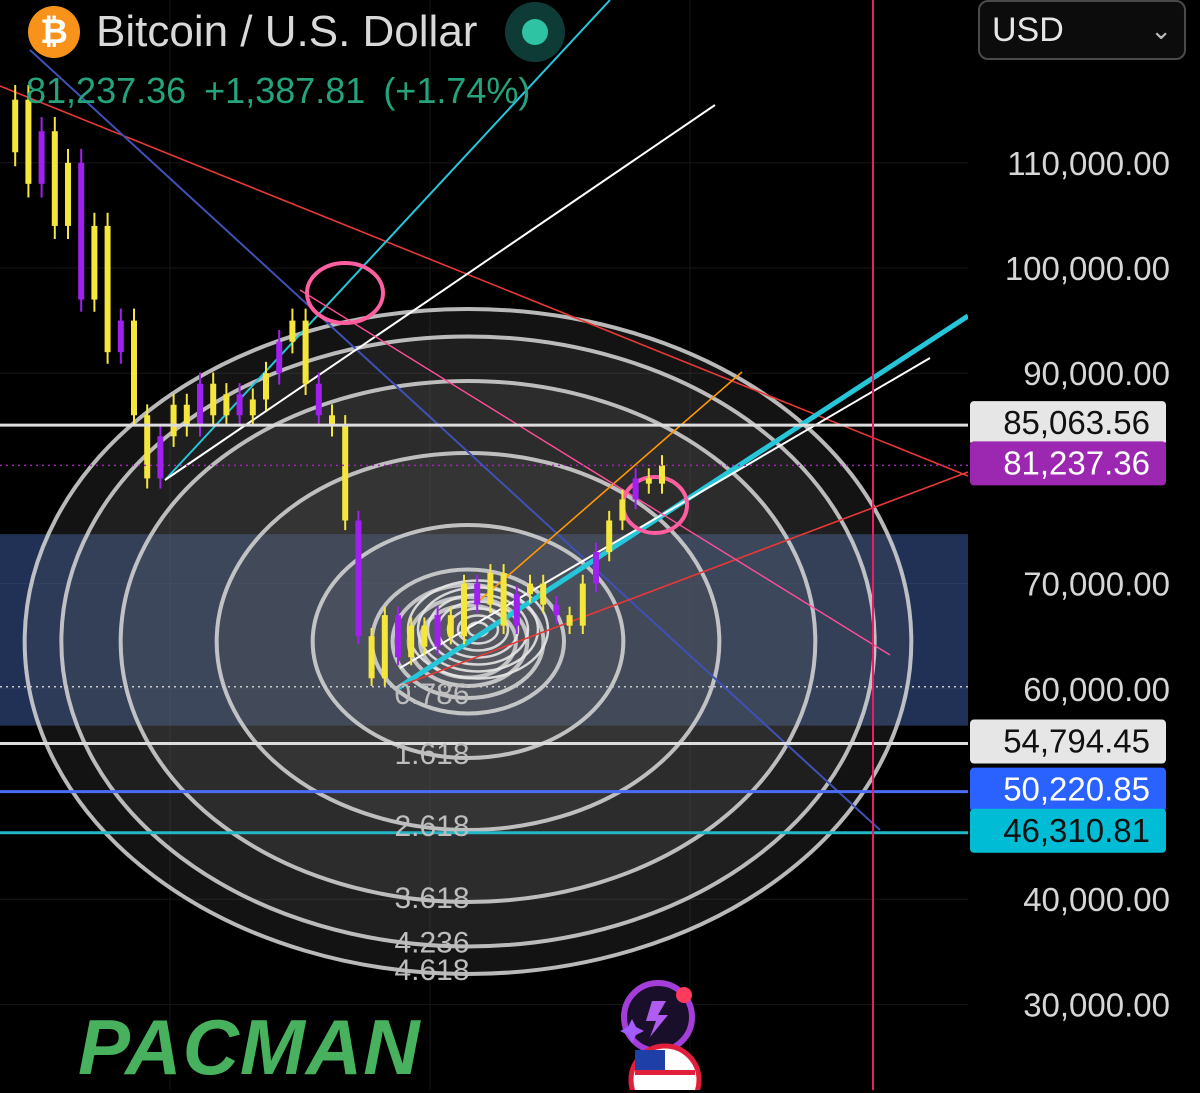 Image resolution: width=1200 pixels, height=1093 pixels. I want to click on fib-inner-ring, so click(478, 629).